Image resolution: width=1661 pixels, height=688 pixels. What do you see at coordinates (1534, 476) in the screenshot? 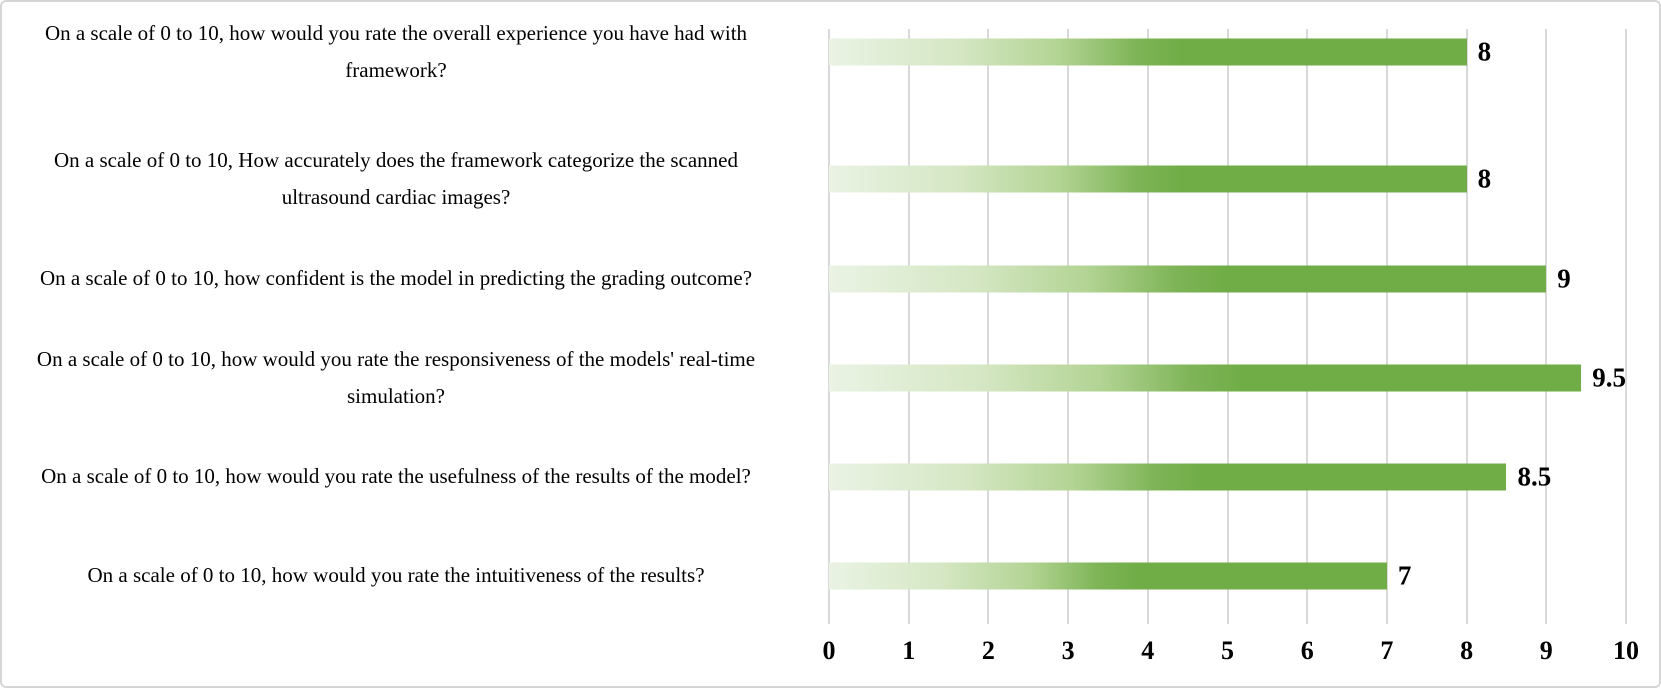
I see `value-label: 8.5` at bounding box center [1534, 476].